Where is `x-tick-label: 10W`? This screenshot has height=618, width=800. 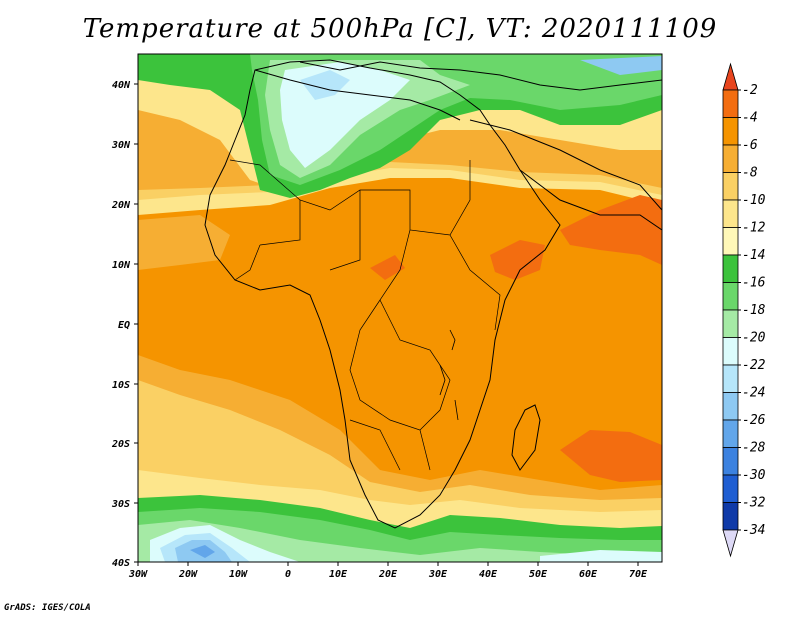 x-tick-label: 10W is located at coordinates (238, 574).